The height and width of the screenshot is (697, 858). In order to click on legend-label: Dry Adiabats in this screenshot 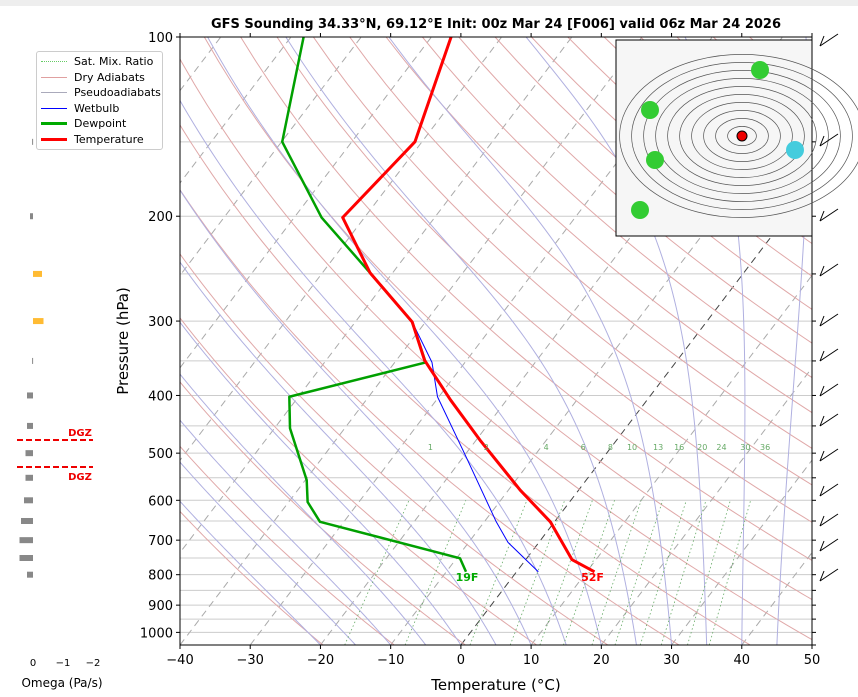, I will do `click(109, 77)`.